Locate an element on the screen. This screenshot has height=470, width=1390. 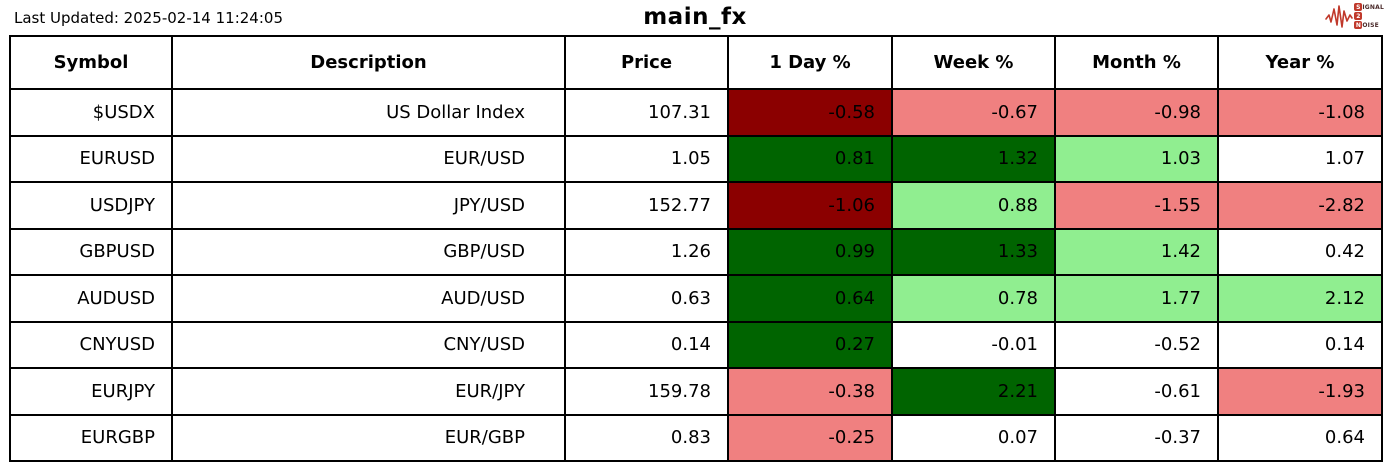
logo-text: S IGNAL 2 N OISE is located at coordinates (1369, 16).